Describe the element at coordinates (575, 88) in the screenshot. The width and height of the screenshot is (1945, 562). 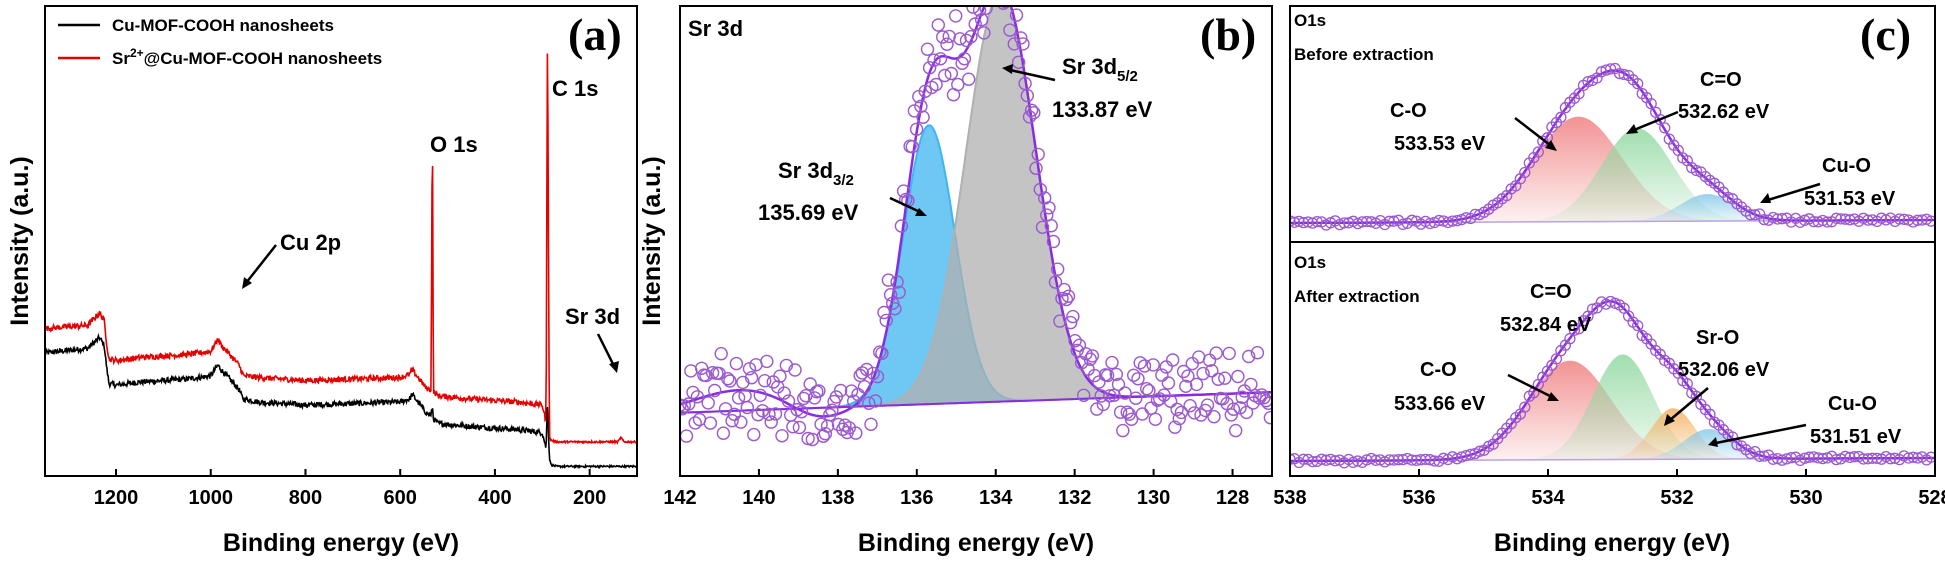
I see `annotation-c1s: C 1s` at that location.